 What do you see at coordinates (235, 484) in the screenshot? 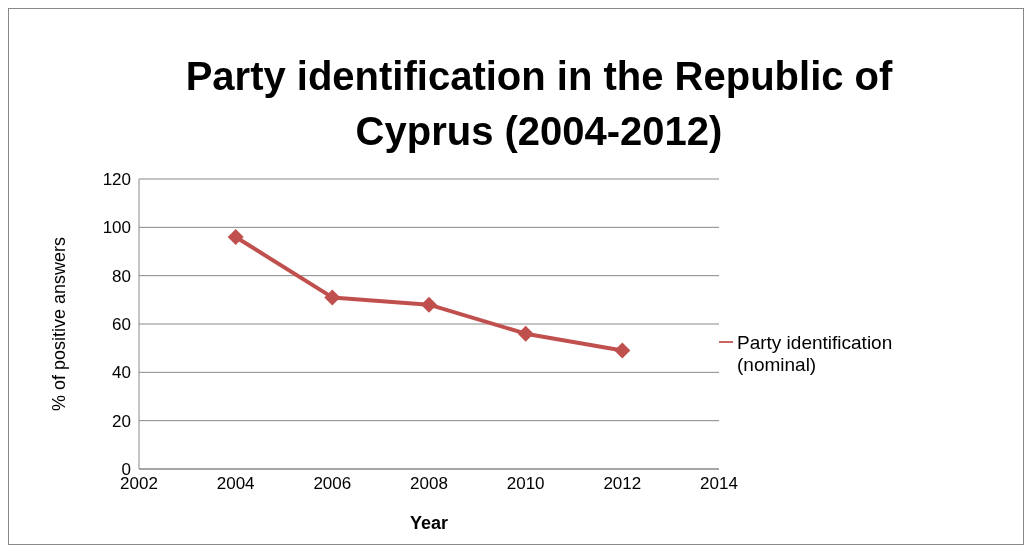
I see `x-tick-label: 2004` at bounding box center [235, 484].